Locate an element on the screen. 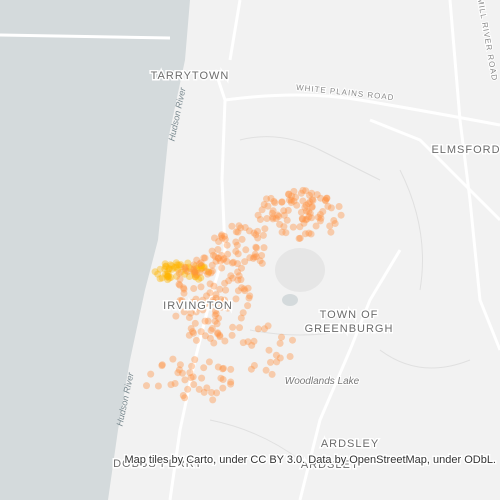 The height and width of the screenshot is (500, 500). place-label: TARRYTOWN is located at coordinates (190, 76).